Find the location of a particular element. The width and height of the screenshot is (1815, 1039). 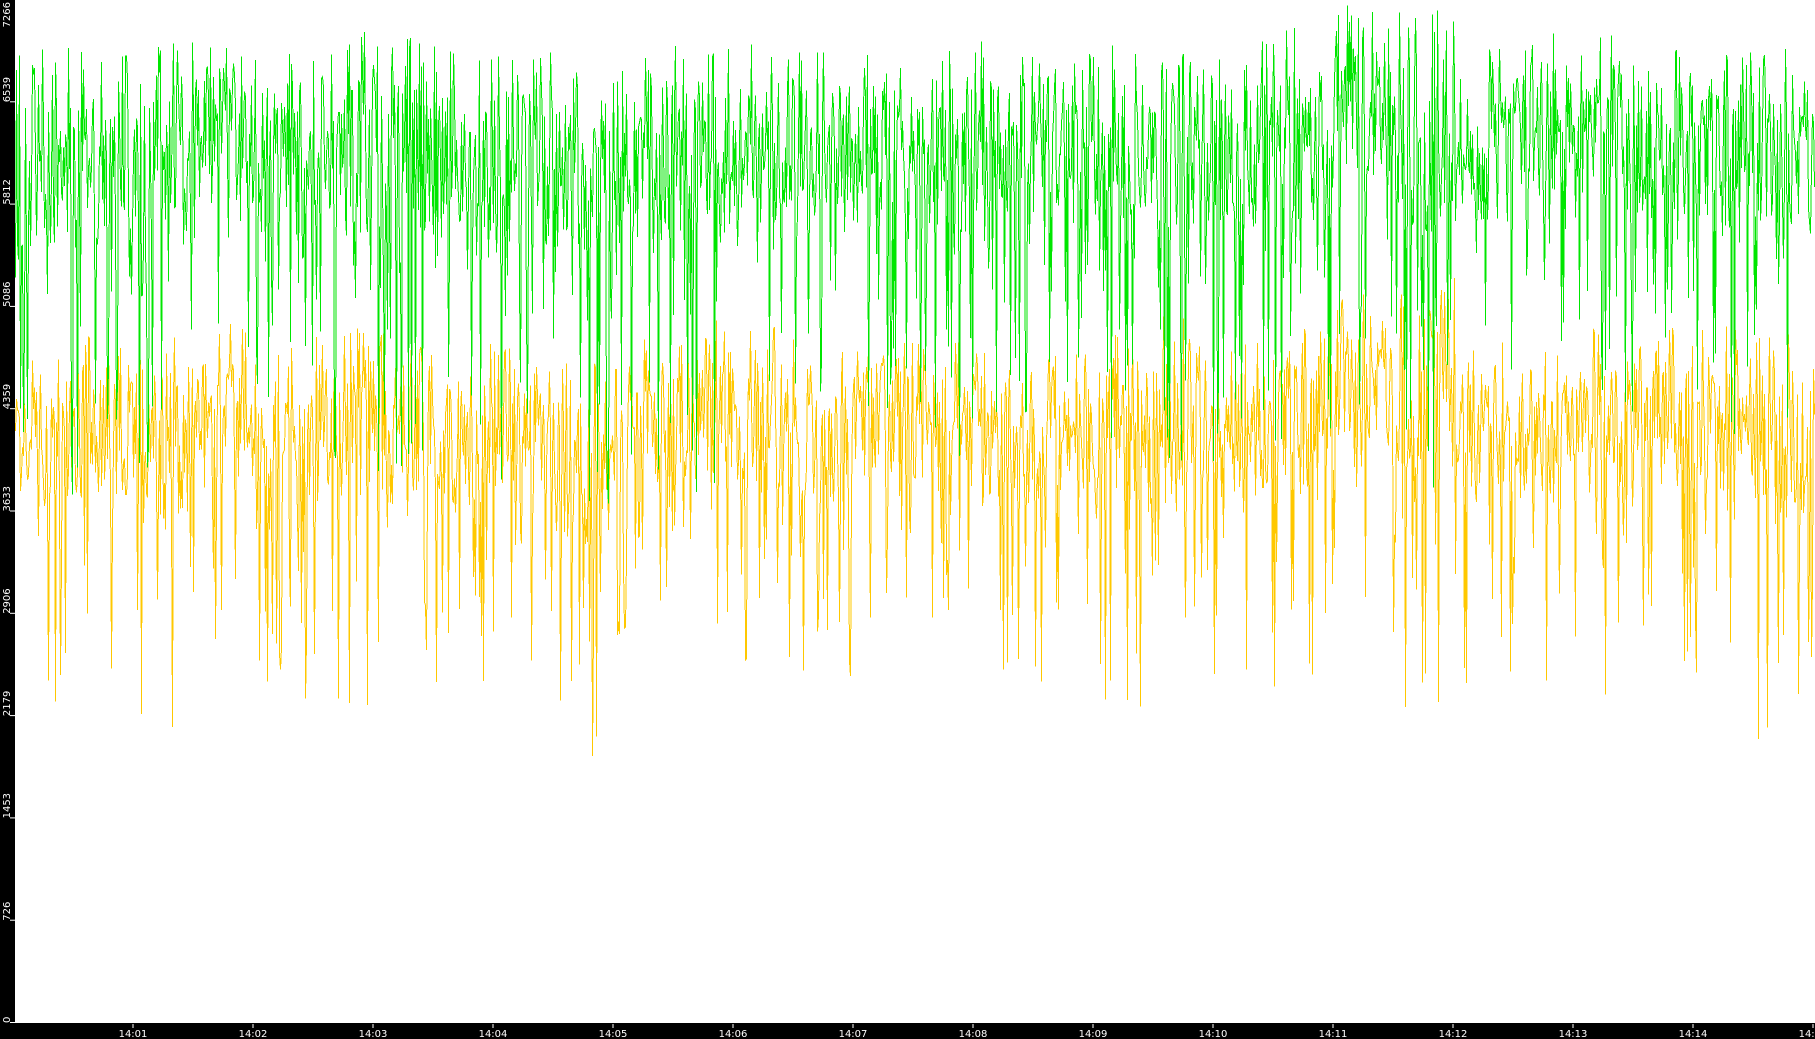

y-axis-band is located at coordinates (7, 519).